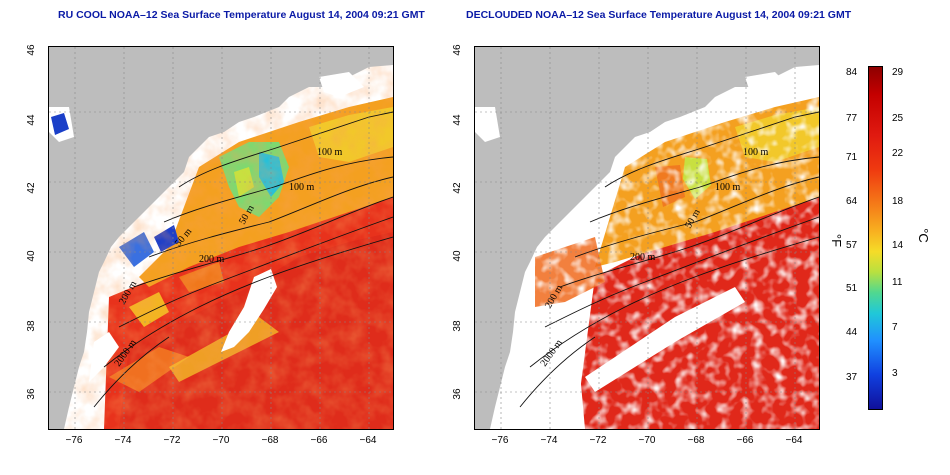 This screenshot has width=950, height=475. I want to click on left-lat-axis: 46 44 42 40 38 36, so click(31, 222).